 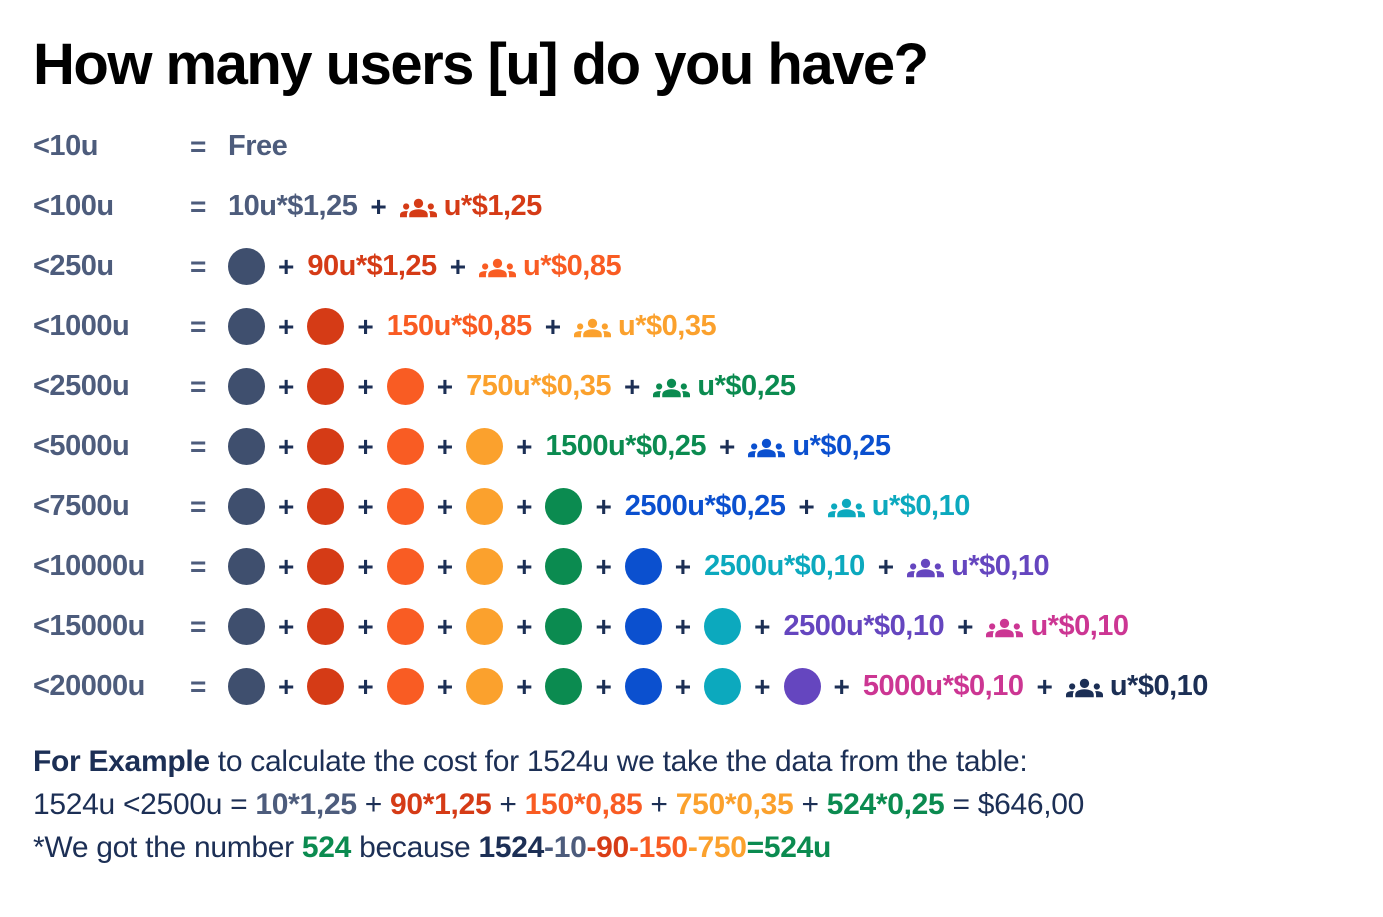 What do you see at coordinates (425, 267) in the screenshot?
I see `tier-formula-items: +90u*$1,25 + u*$0,85` at bounding box center [425, 267].